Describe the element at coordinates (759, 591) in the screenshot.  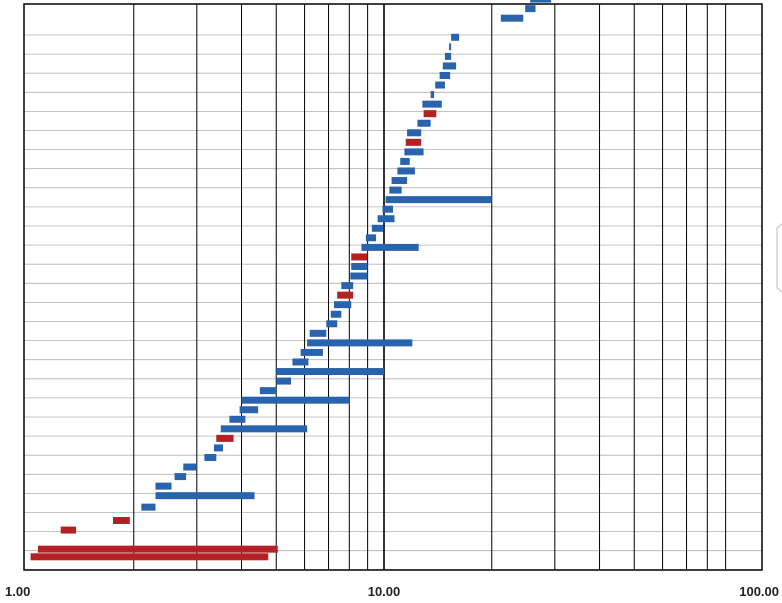
I see `x-tick-label: 100.00` at that location.